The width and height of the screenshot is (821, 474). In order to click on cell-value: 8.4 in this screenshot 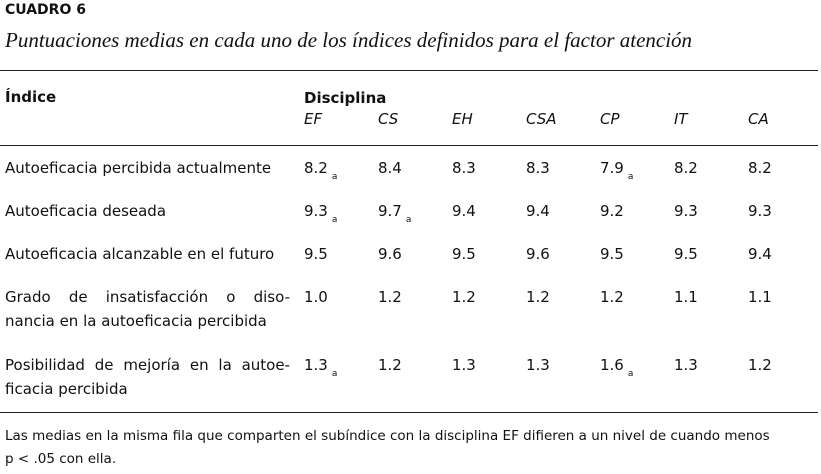, I will do `click(390, 168)`.